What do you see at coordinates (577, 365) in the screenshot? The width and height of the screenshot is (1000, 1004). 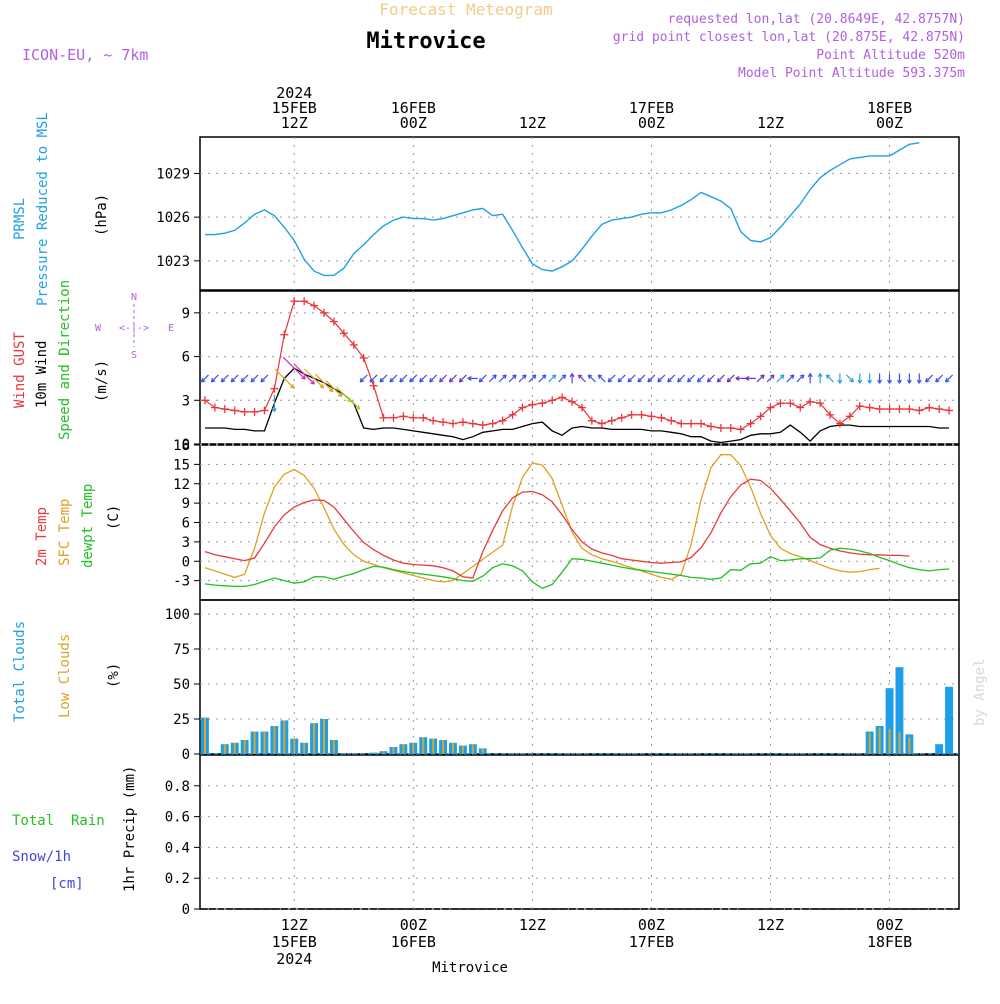 I see `wind-gust-line` at bounding box center [577, 365].